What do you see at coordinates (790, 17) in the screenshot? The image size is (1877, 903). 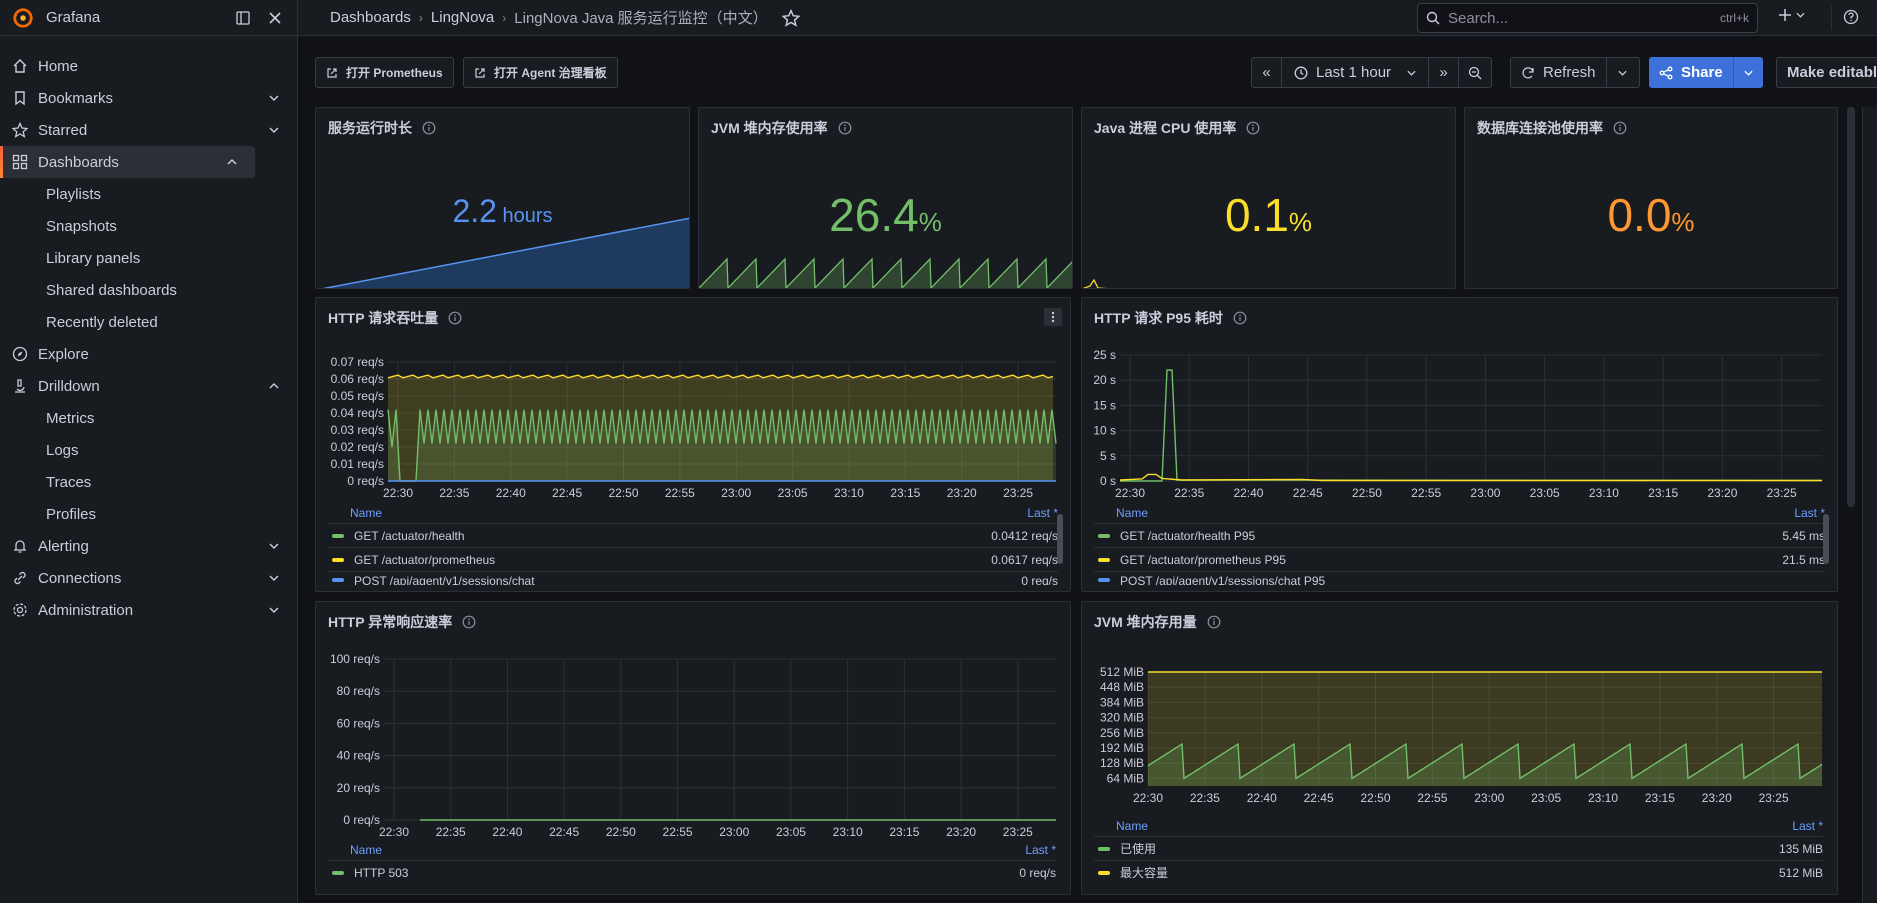 I see `star-icon` at bounding box center [790, 17].